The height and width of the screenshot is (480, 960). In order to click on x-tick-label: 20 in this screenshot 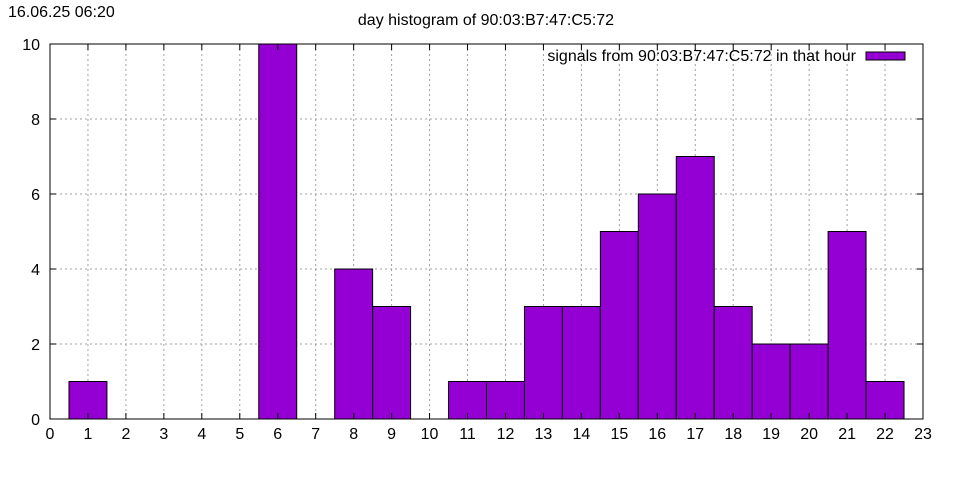, I will do `click(809, 434)`.